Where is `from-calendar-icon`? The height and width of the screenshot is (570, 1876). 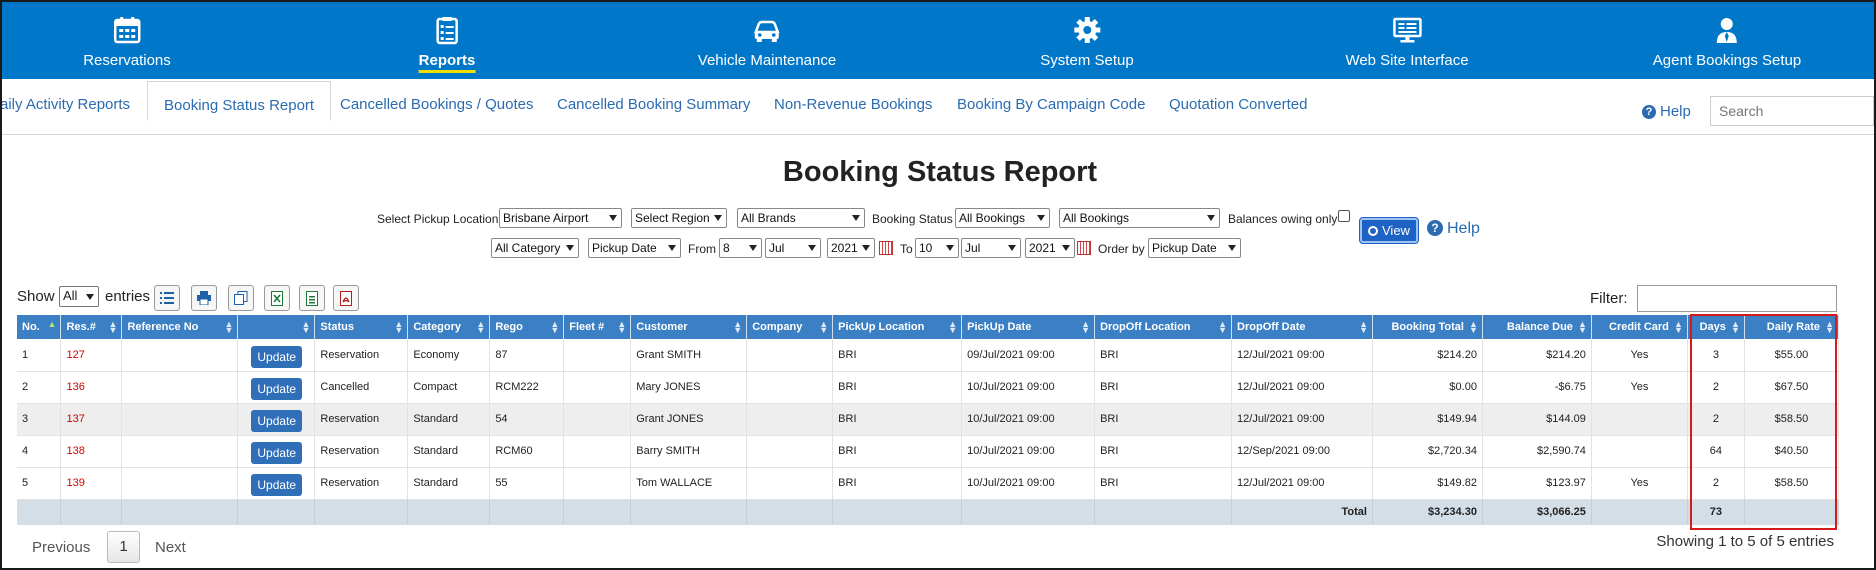
from-calendar-icon is located at coordinates (886, 248).